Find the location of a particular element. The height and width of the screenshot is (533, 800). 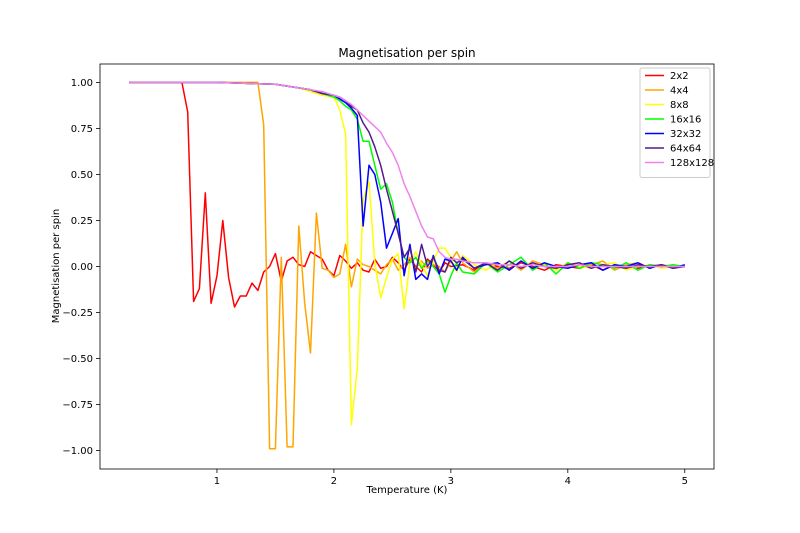

legend-box is located at coordinates (675, 122).